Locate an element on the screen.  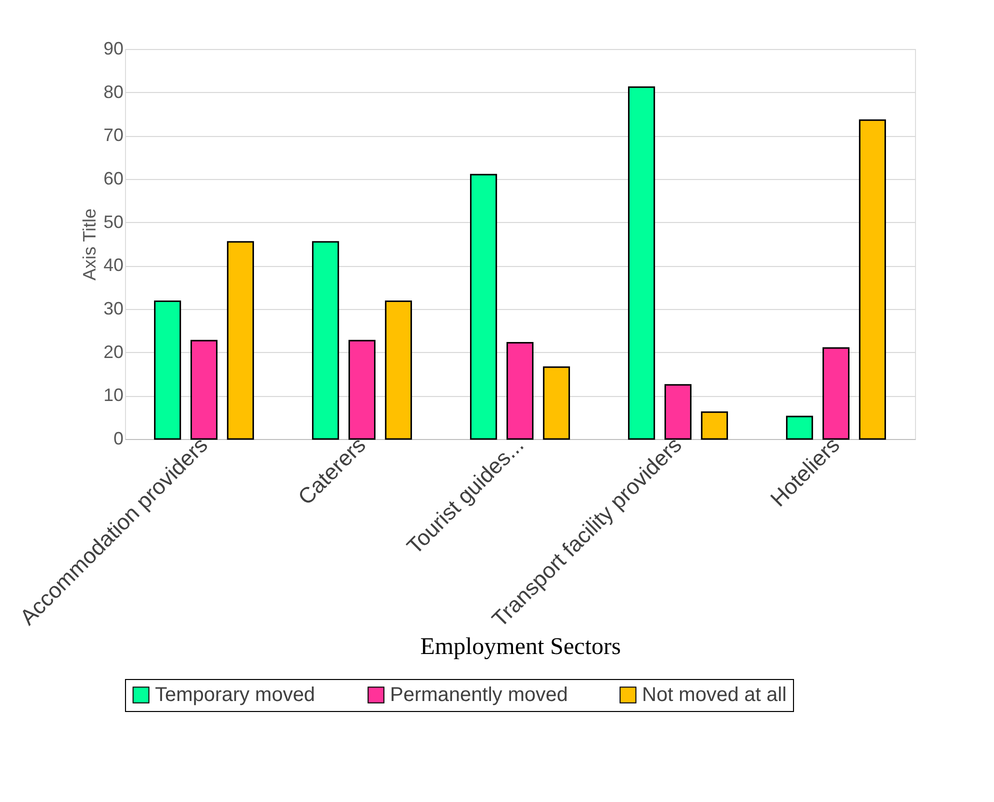
y-tick-label: 20 is located at coordinates (113, 352).